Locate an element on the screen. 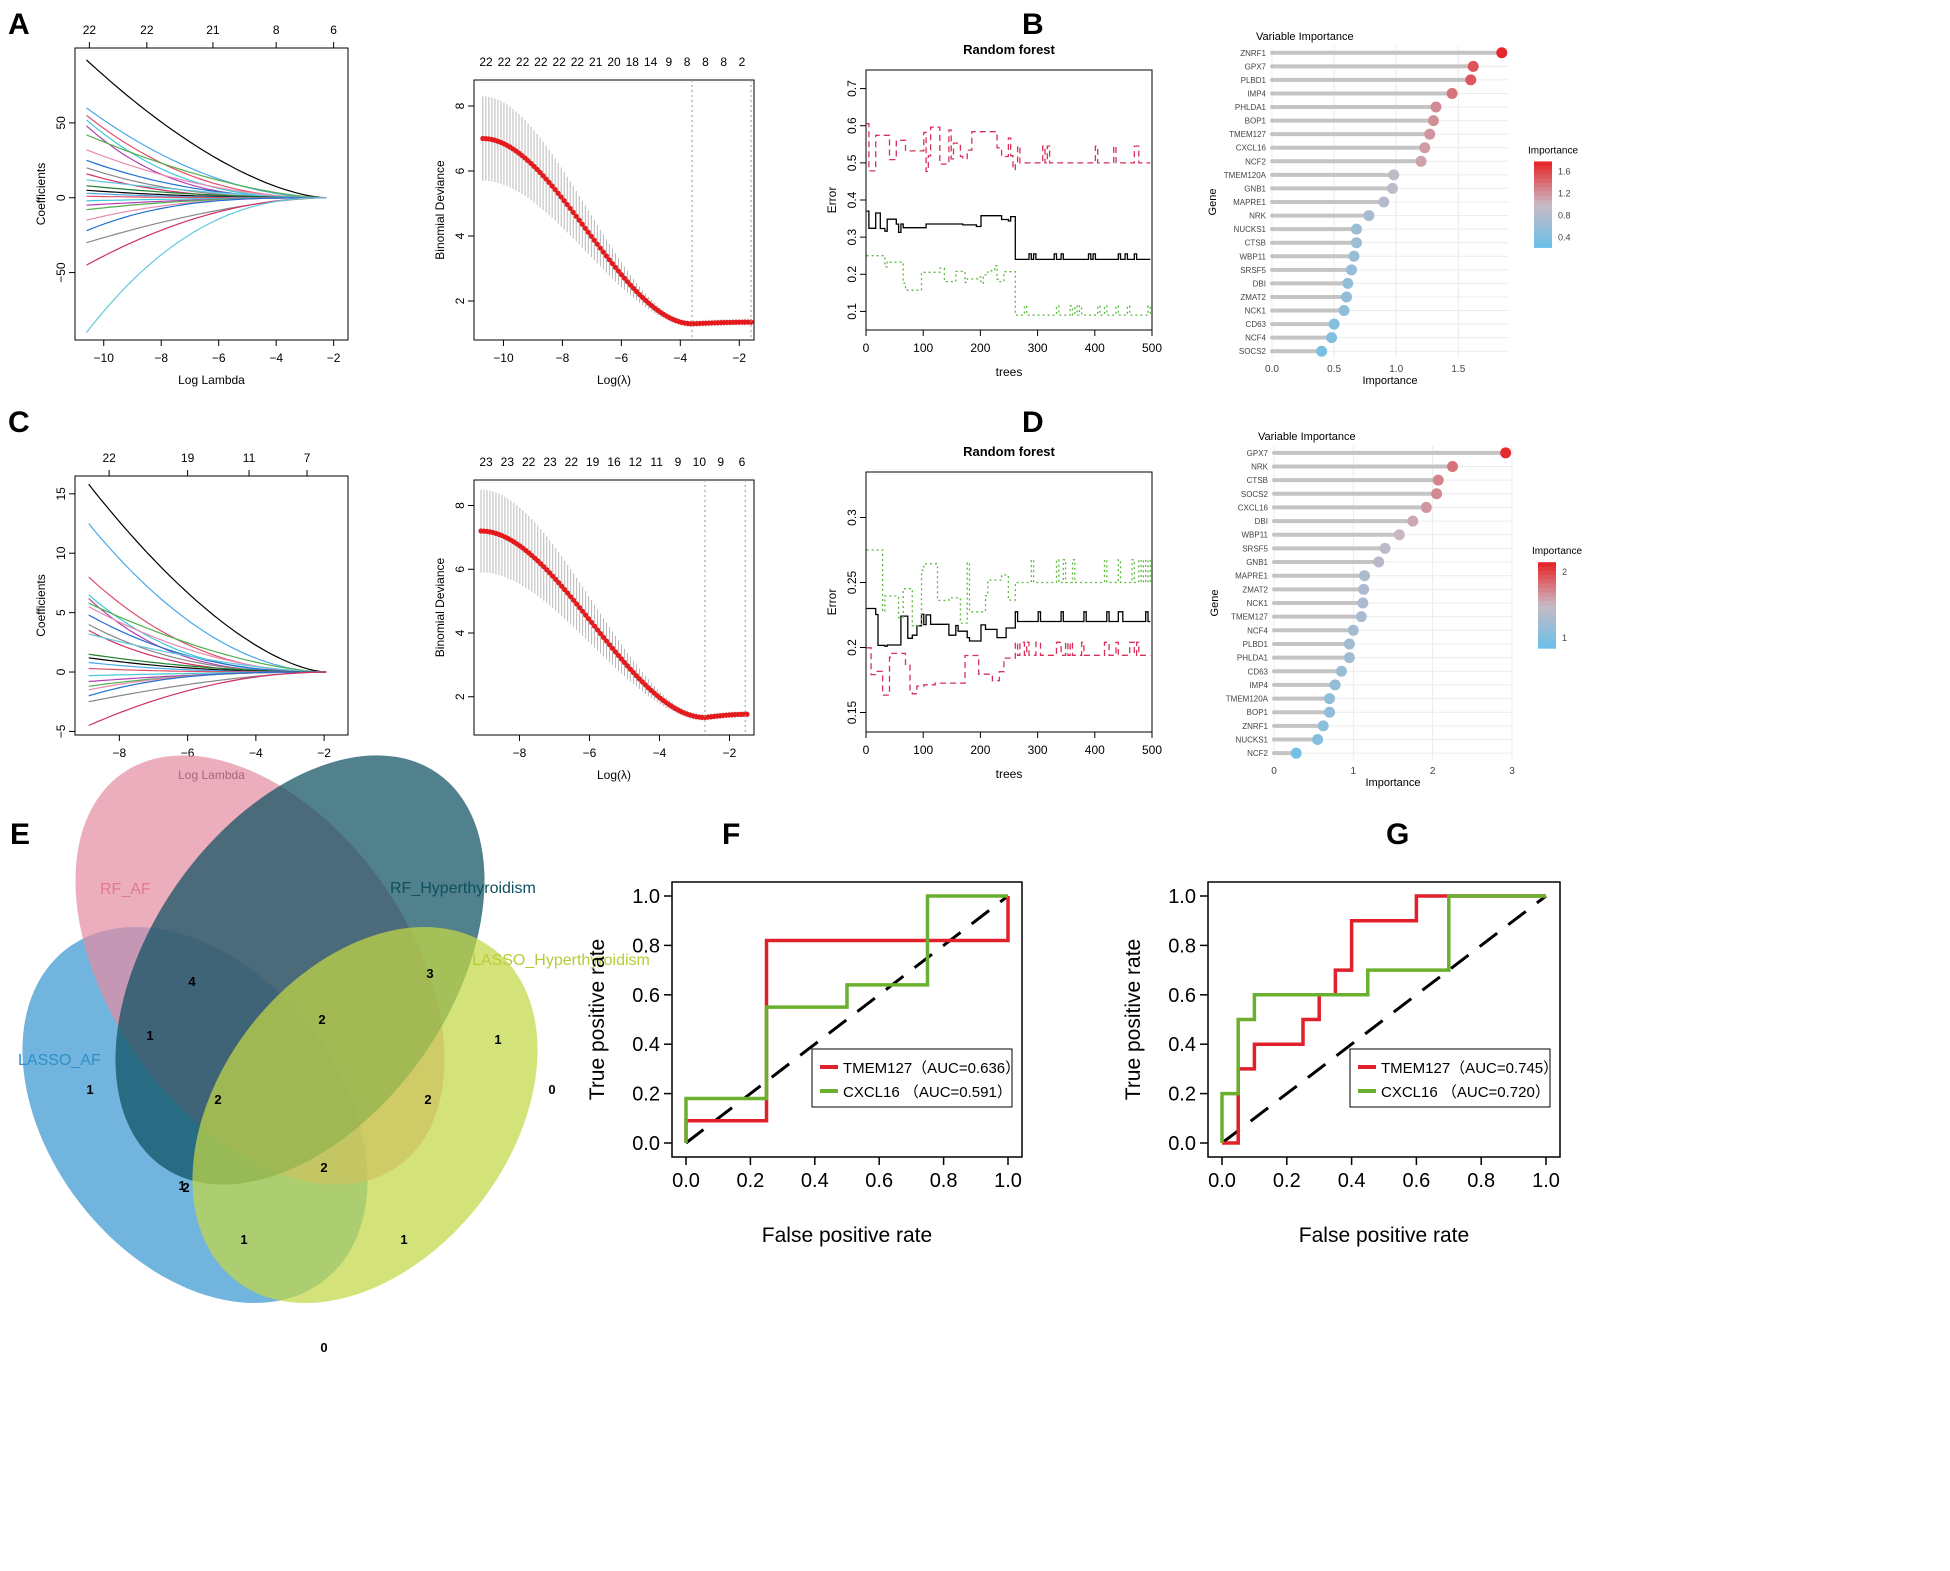 The height and width of the screenshot is (1571, 1950). x-tick-label: −4 is located at coordinates (256, 753).